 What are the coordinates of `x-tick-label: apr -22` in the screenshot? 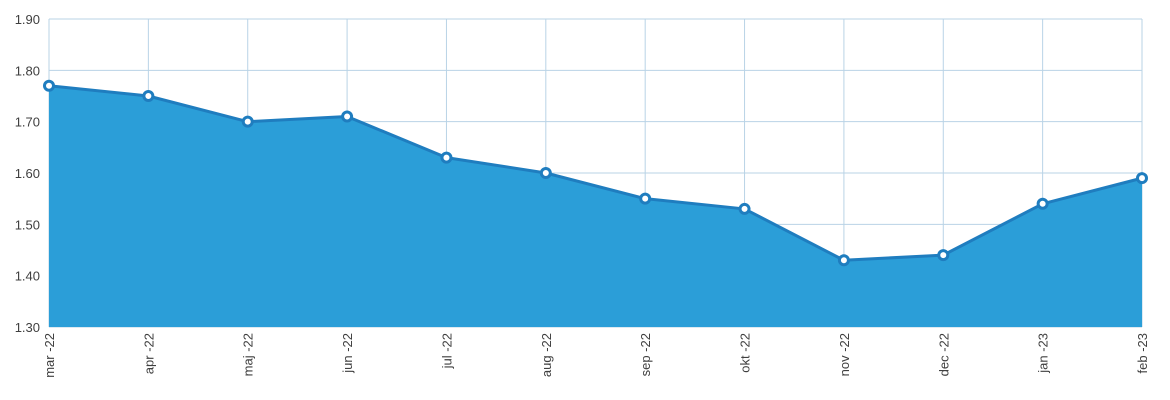 It's located at (148, 353).